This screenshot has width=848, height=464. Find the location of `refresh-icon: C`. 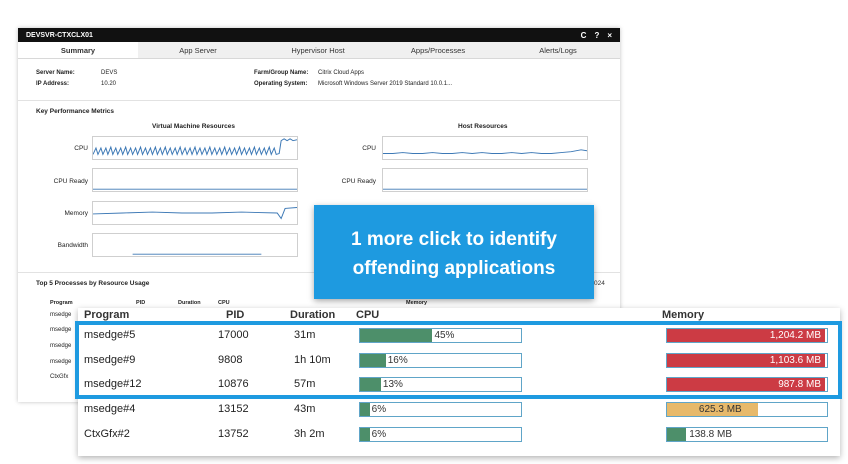

refresh-icon: C is located at coordinates (583, 35).